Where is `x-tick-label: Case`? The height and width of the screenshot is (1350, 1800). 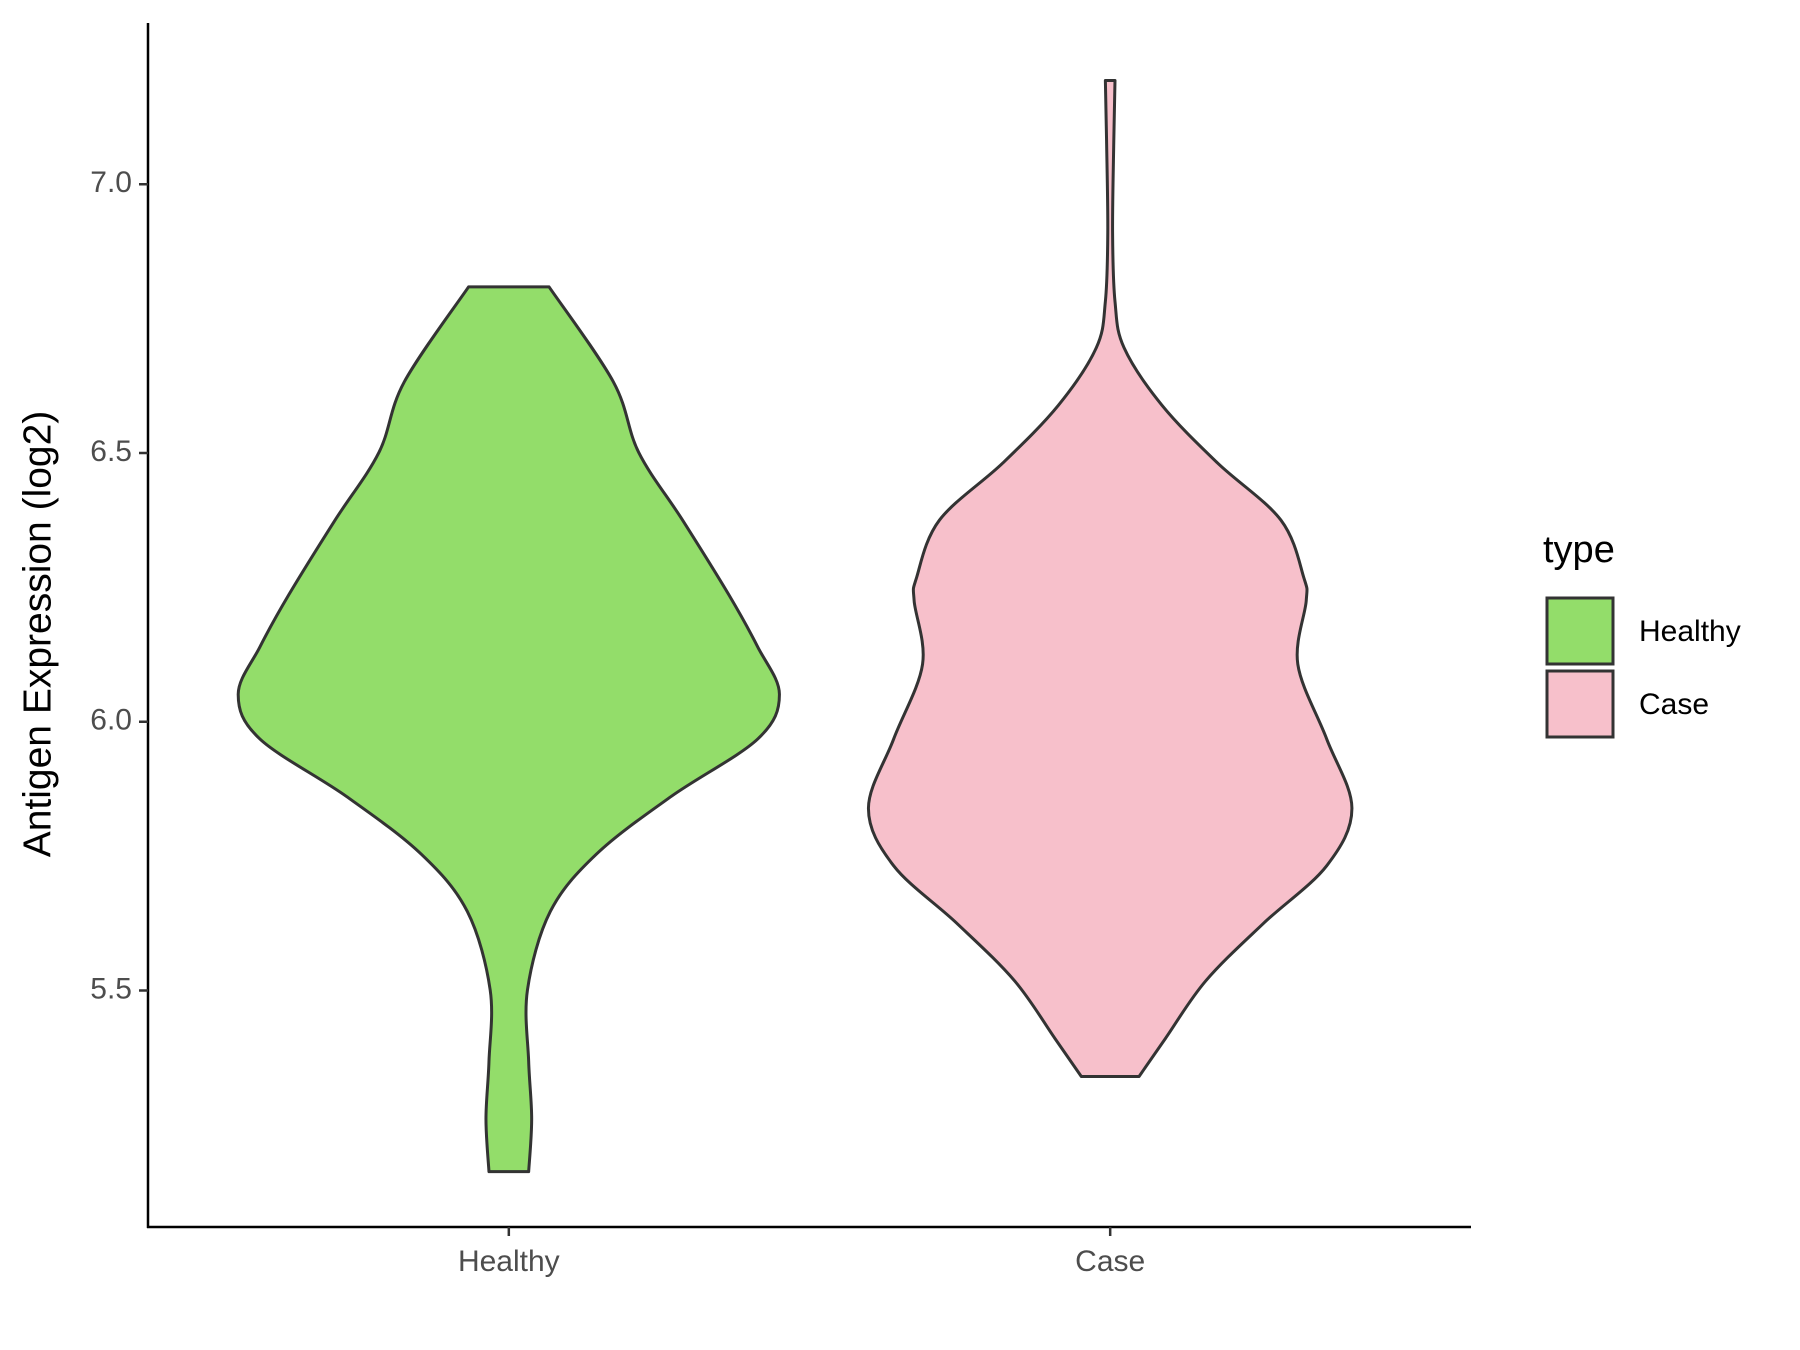 x-tick-label: Case is located at coordinates (1110, 1261).